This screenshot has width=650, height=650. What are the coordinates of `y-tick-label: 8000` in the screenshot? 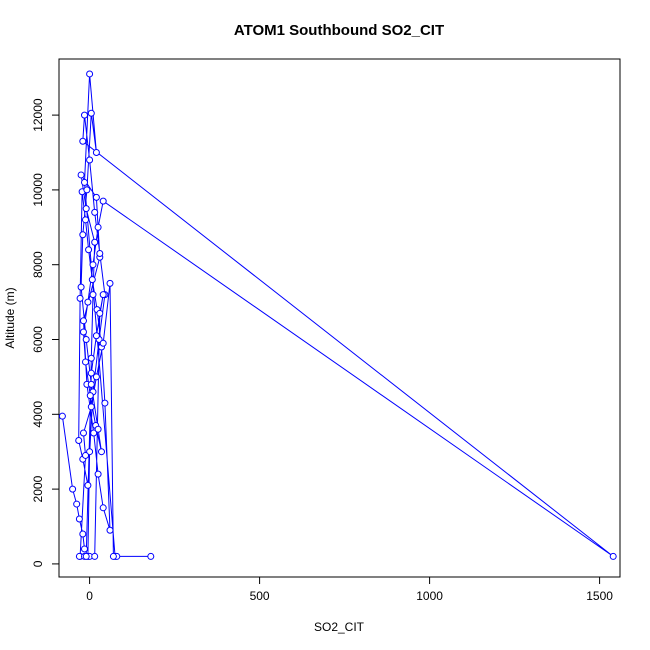 It's located at (38, 264).